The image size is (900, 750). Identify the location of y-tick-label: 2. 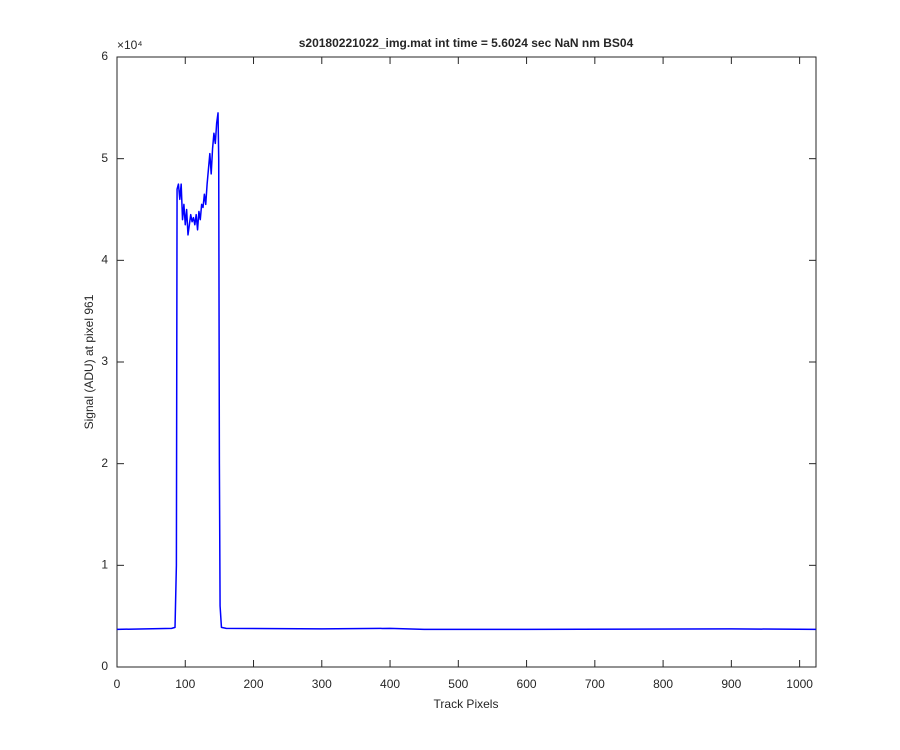
(104, 463).